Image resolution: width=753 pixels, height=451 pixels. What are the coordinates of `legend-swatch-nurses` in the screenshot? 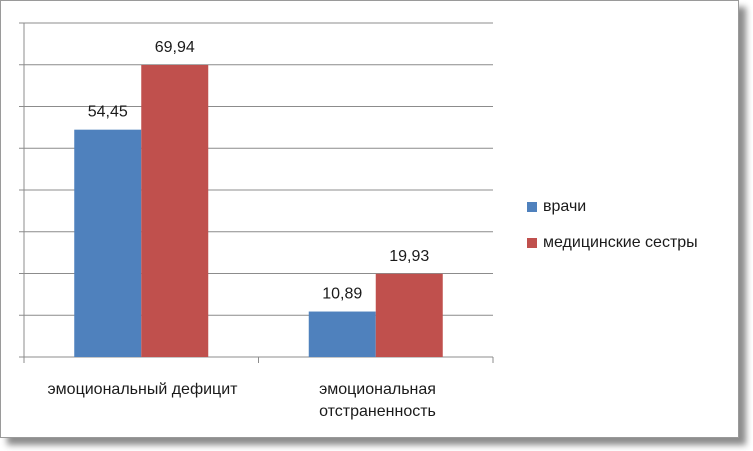 It's located at (532, 243).